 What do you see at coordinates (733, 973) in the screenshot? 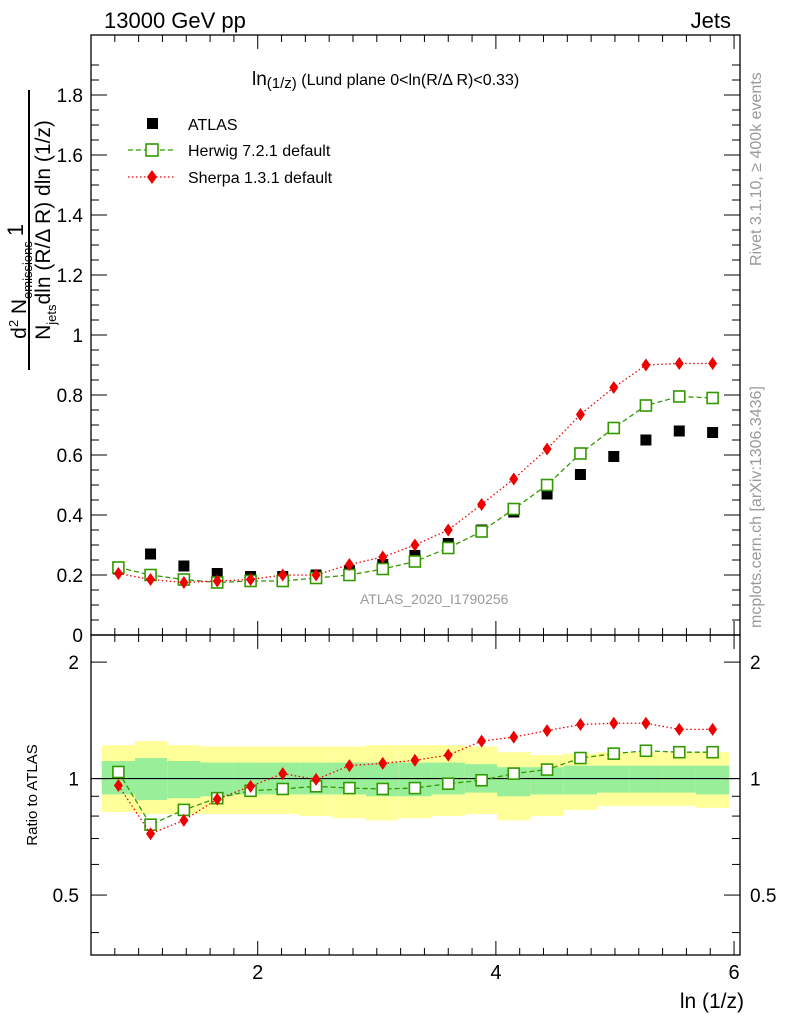
I see `x-tick-label: 6` at bounding box center [733, 973].